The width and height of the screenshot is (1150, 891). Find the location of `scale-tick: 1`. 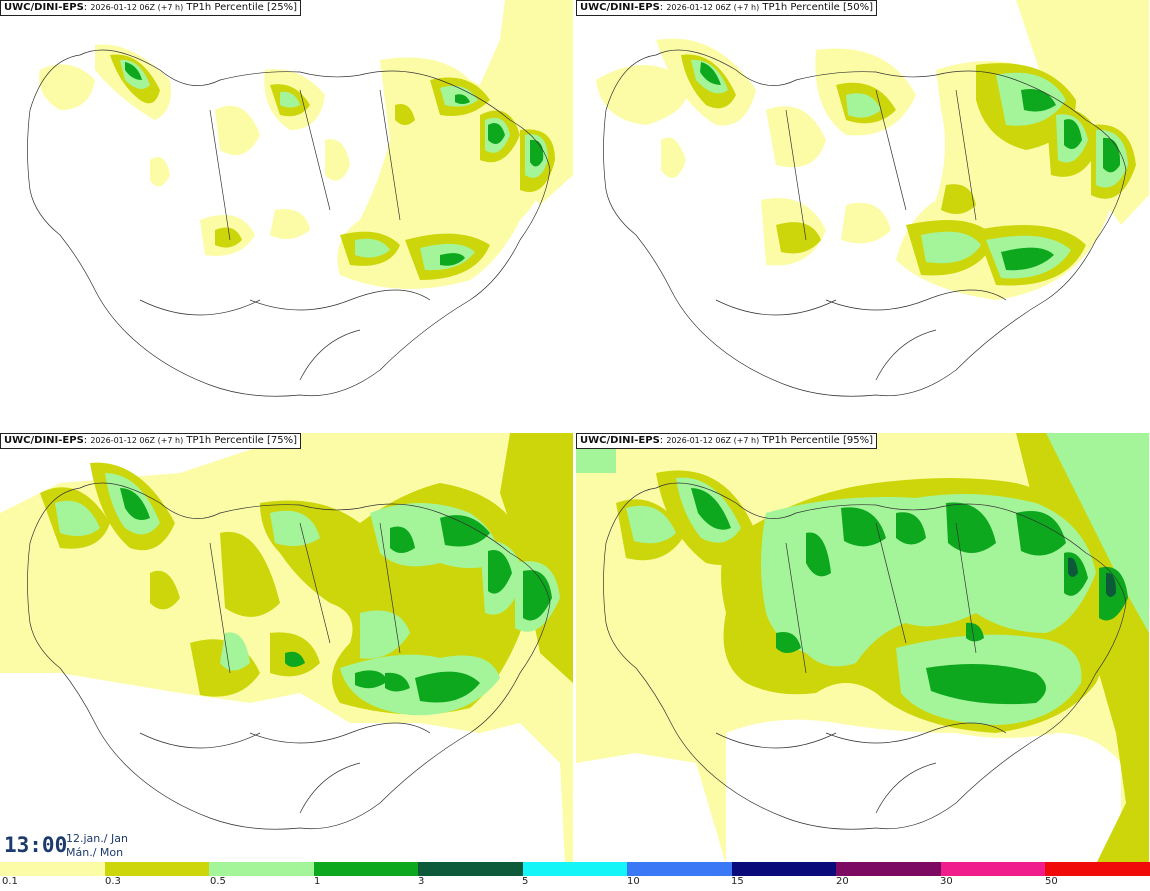

scale-tick: 1 is located at coordinates (317, 881).